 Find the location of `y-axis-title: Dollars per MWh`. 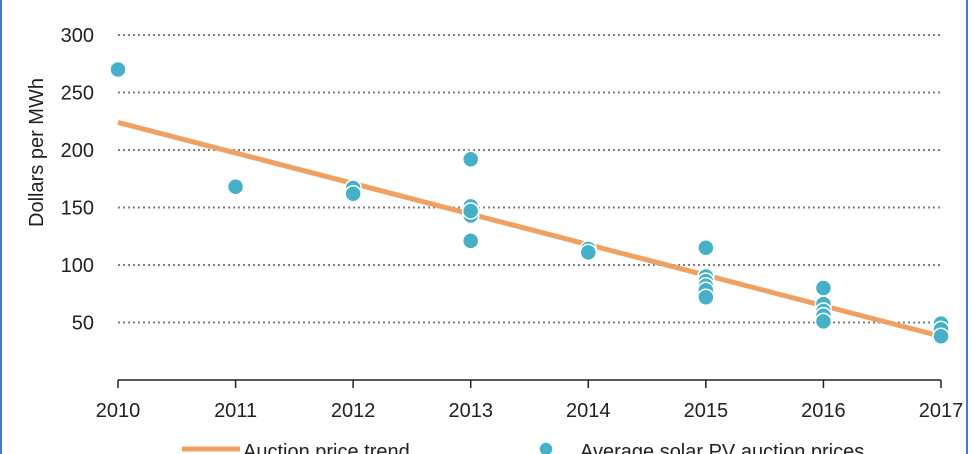

y-axis-title: Dollars per MWh is located at coordinates (37, 152).